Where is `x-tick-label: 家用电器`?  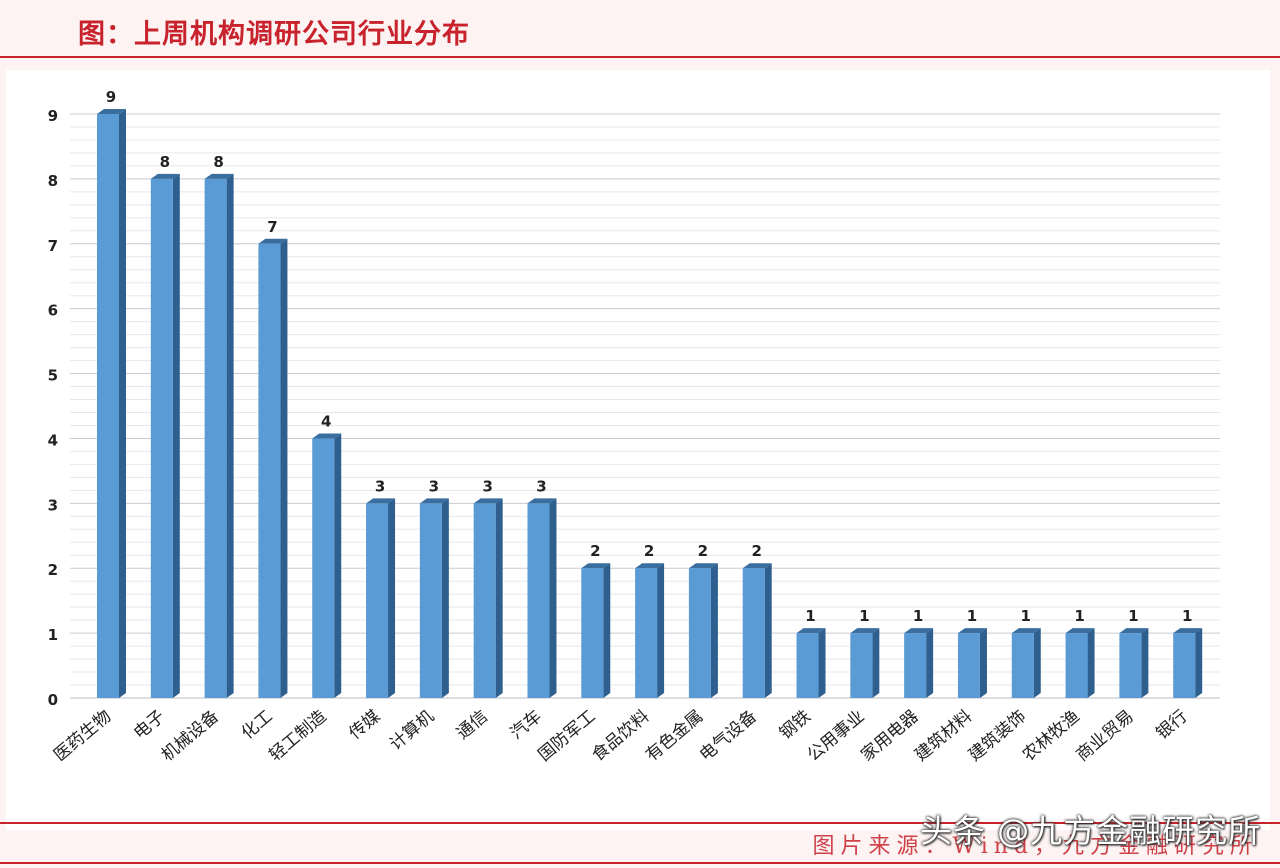 x-tick-label: 家用电器 is located at coordinates (889, 736).